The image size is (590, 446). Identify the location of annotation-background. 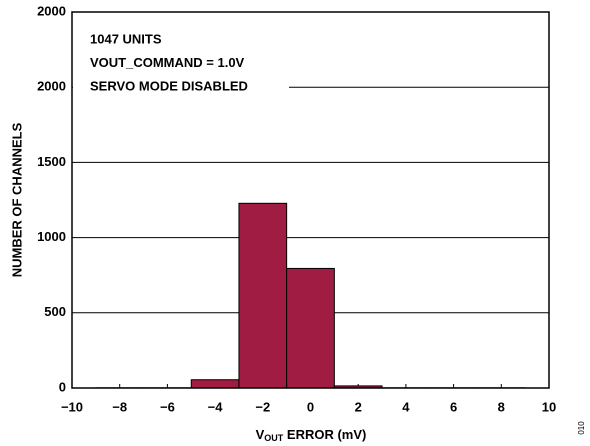
(181, 58).